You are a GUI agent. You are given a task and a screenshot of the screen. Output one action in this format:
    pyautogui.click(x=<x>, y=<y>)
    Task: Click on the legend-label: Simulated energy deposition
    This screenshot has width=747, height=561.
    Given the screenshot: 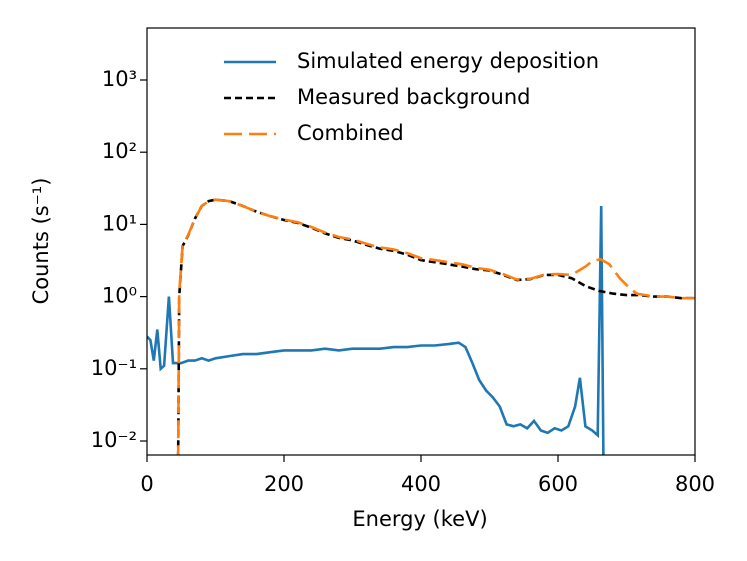 What is the action you would take?
    pyautogui.click(x=448, y=61)
    